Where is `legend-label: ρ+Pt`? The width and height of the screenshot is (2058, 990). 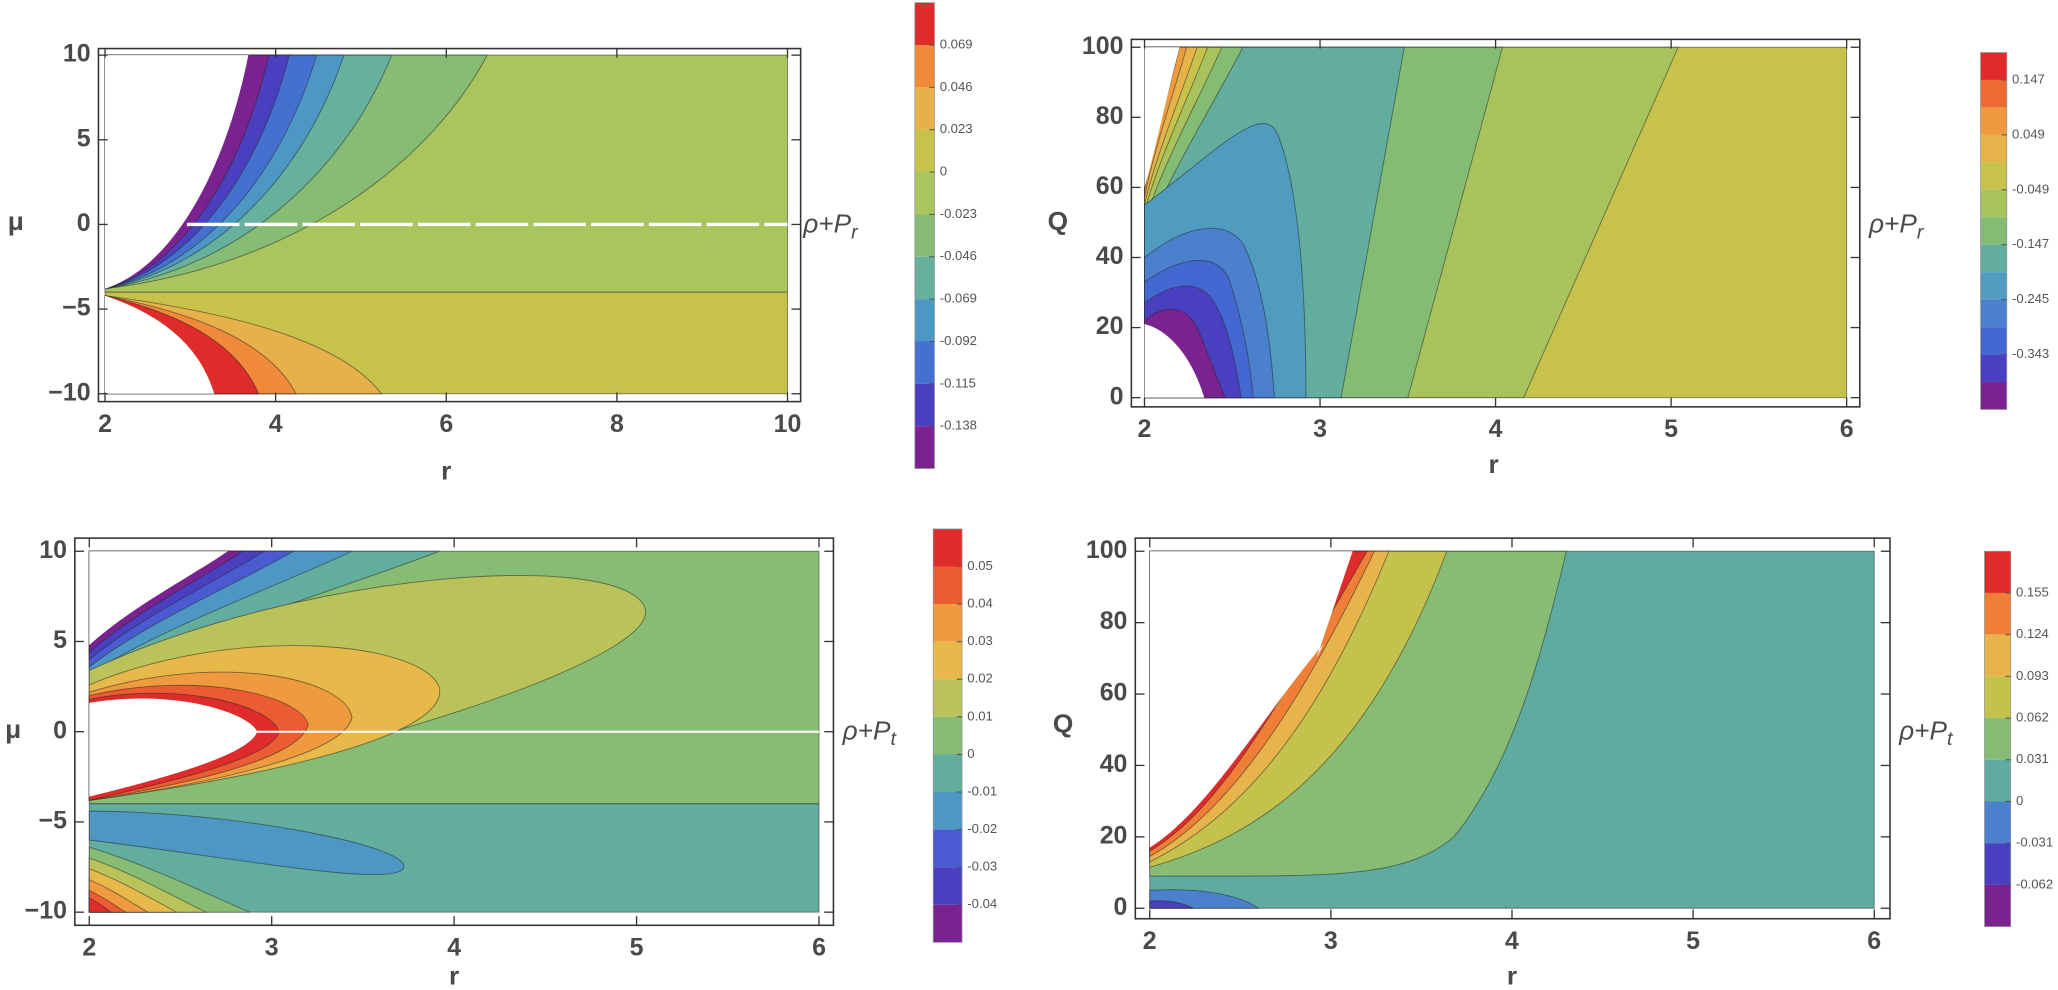
legend-label: ρ+Pt is located at coordinates (1926, 732).